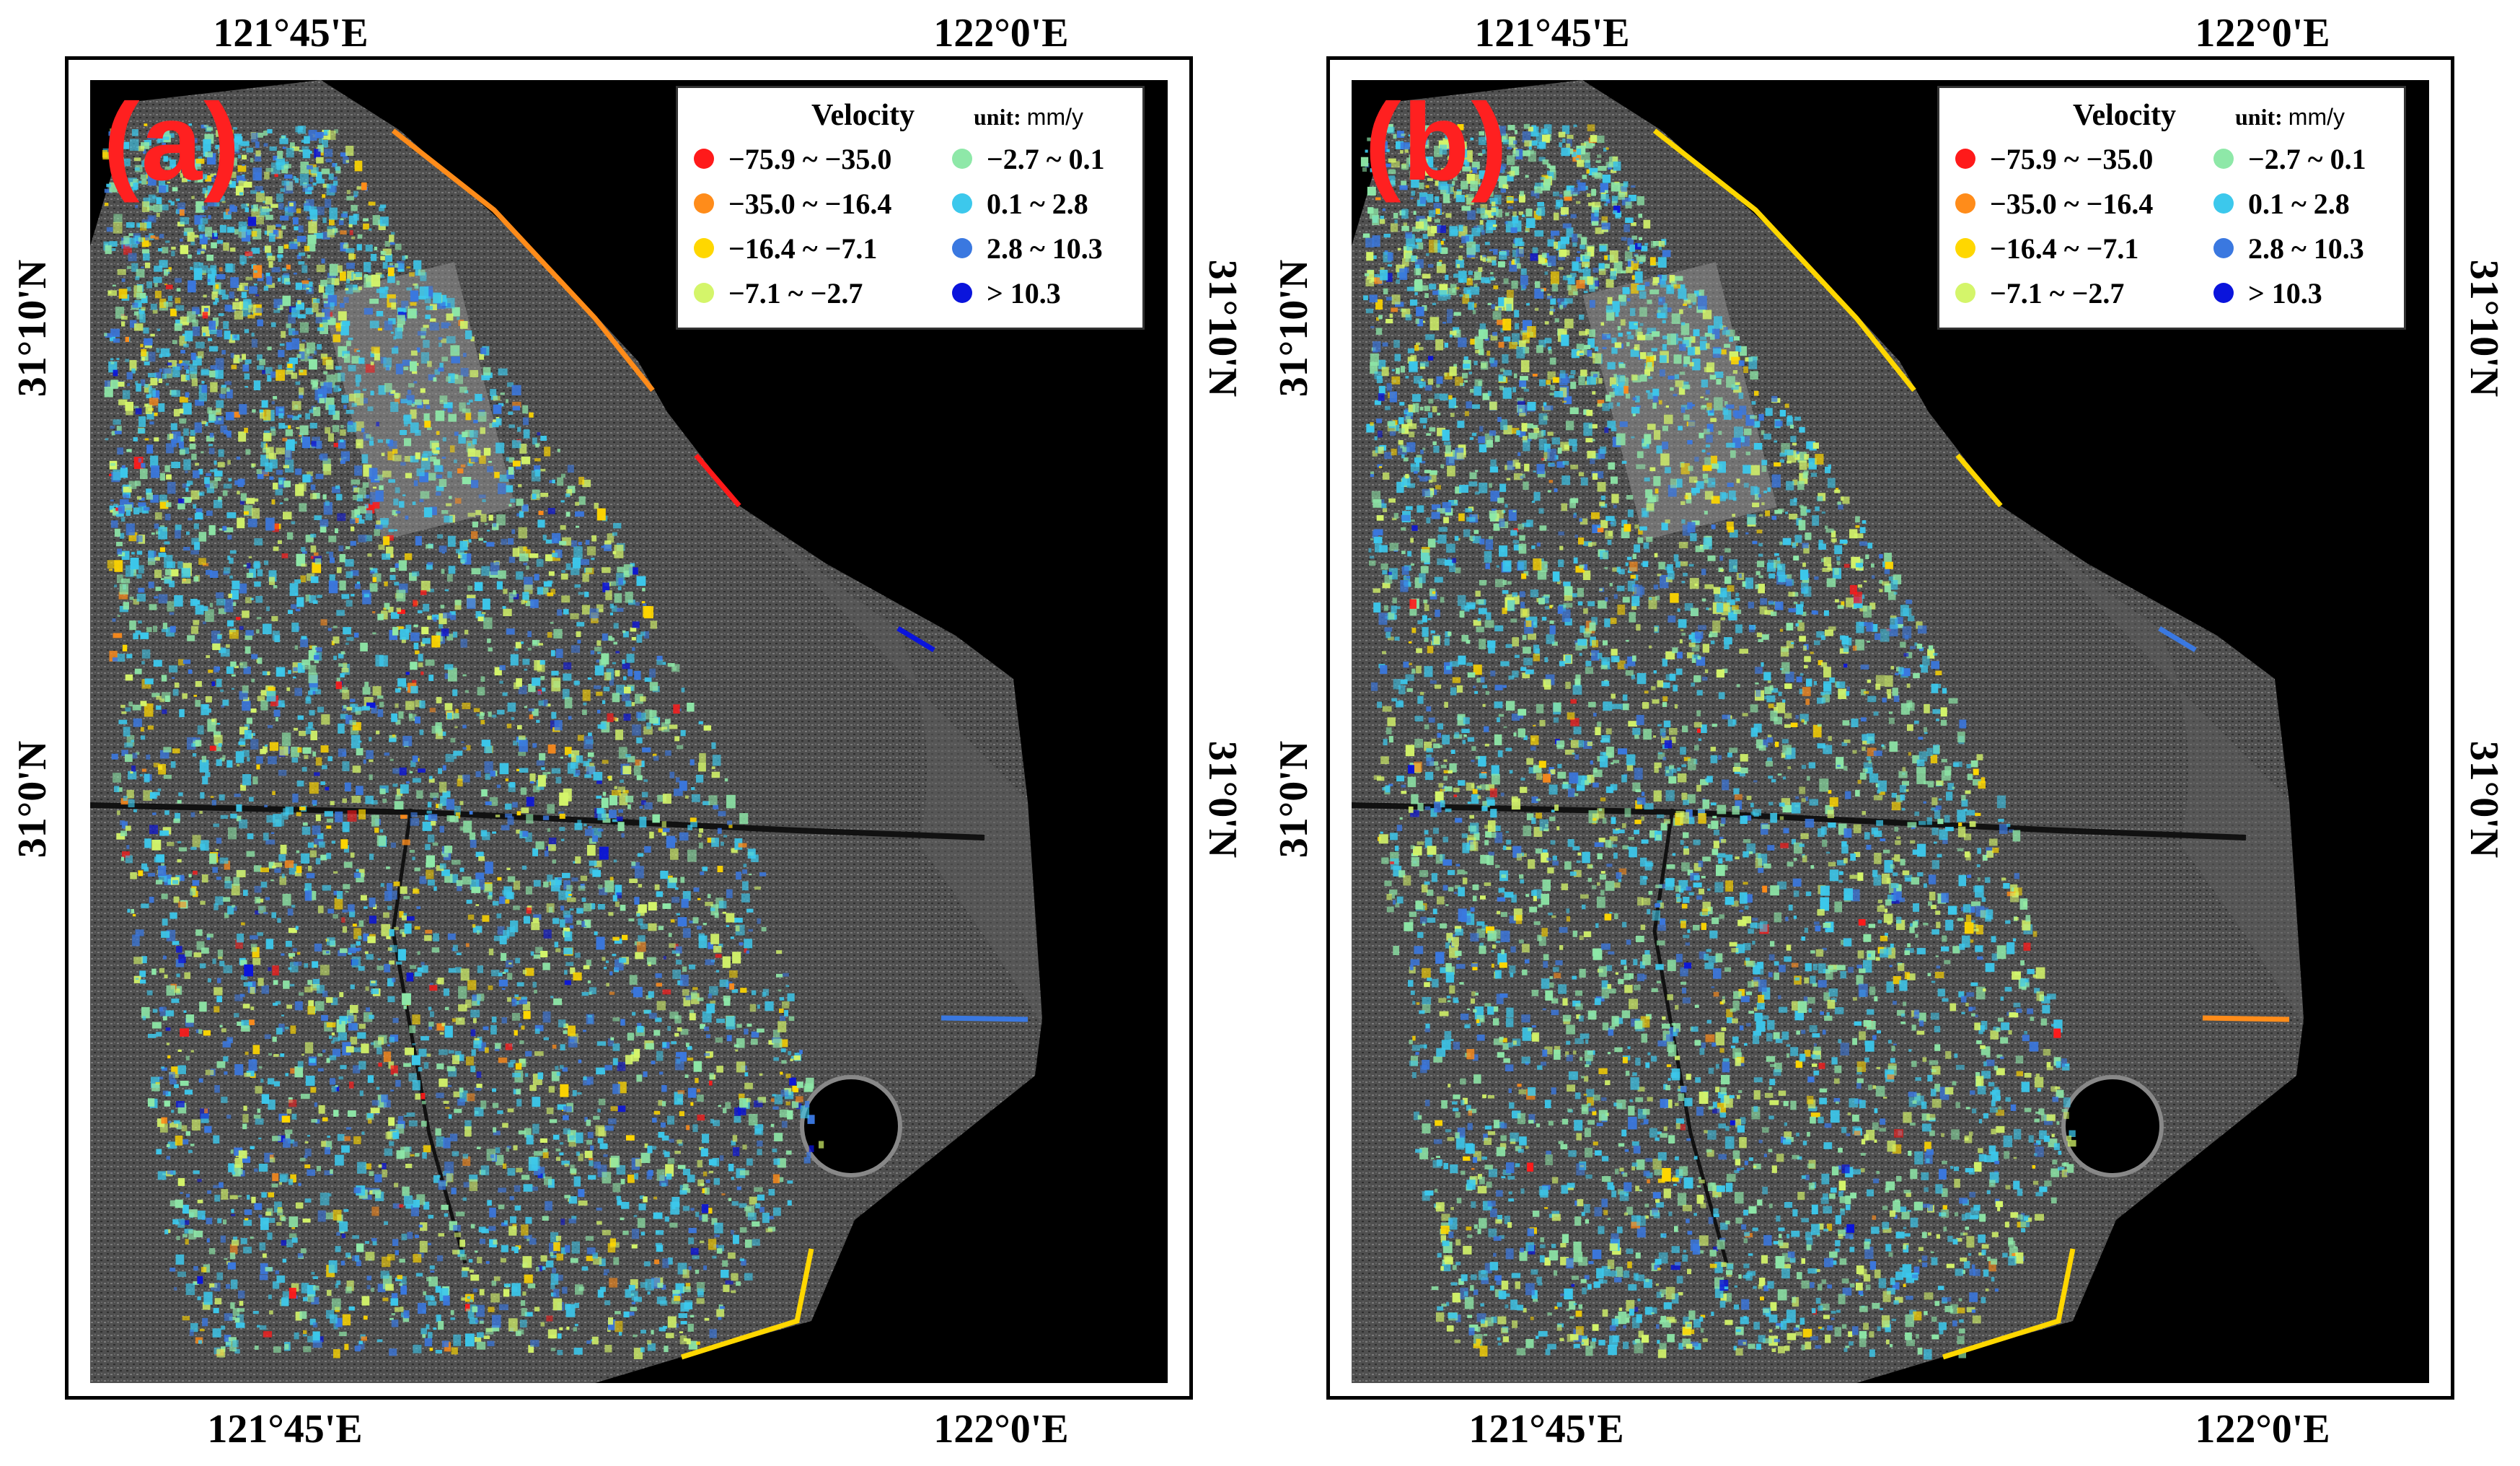 This screenshot has width=2520, height=1466. I want to click on panel-label: (b), so click(1437, 142).